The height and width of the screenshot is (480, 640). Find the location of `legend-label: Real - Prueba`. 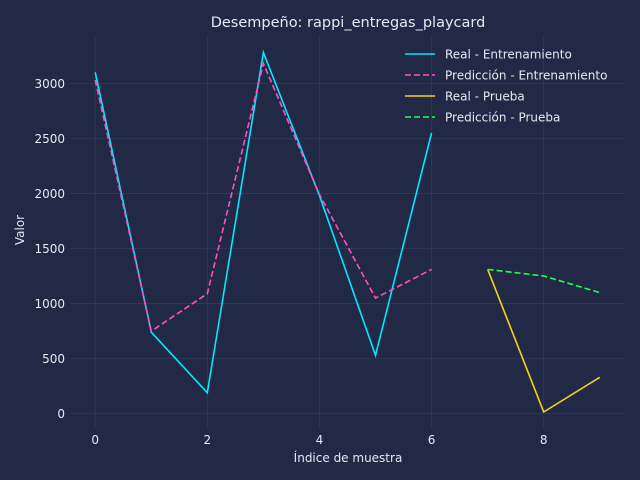

legend-label: Real - Prueba is located at coordinates (485, 97).